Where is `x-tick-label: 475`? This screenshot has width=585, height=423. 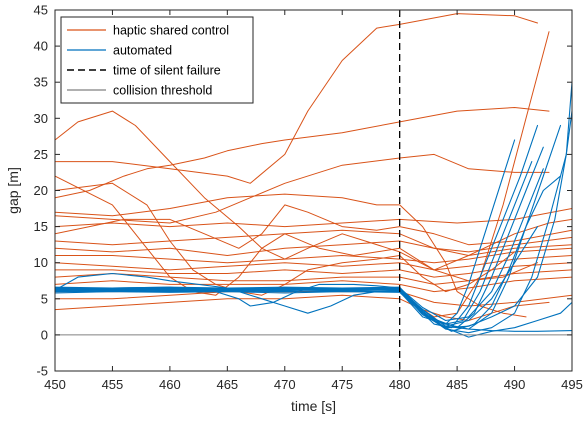 x-tick-label: 475 is located at coordinates (342, 384).